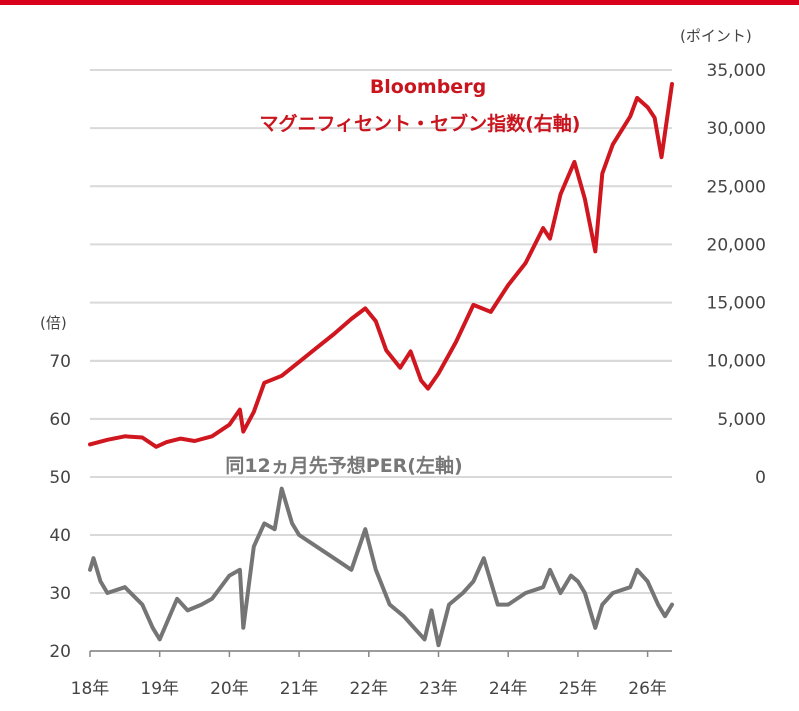  What do you see at coordinates (428, 87) in the screenshot?
I see `series-label-bloomberg: Bloomberg` at bounding box center [428, 87].